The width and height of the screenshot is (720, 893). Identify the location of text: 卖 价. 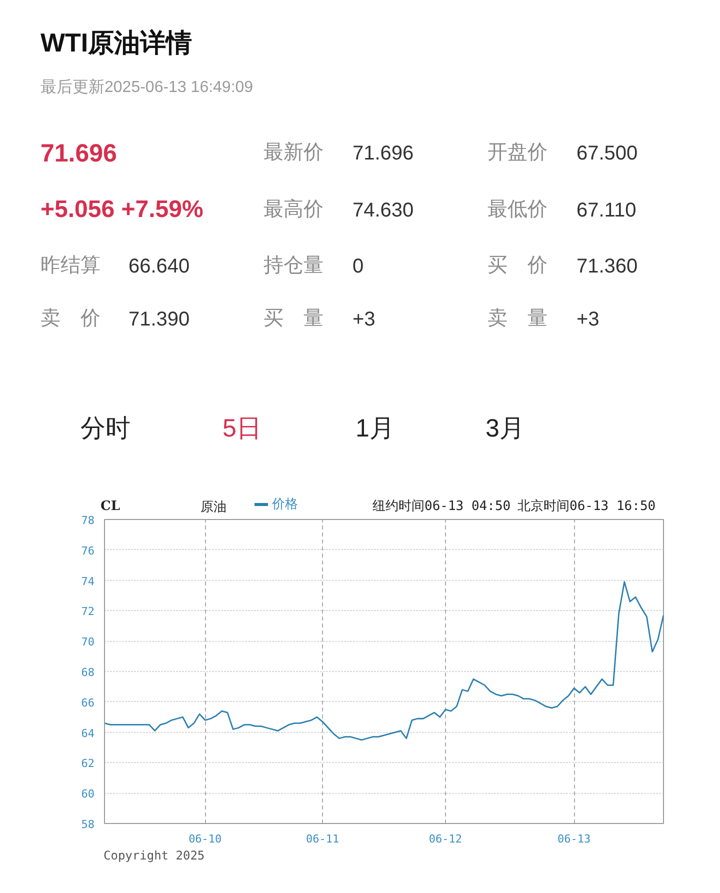
(70, 319).